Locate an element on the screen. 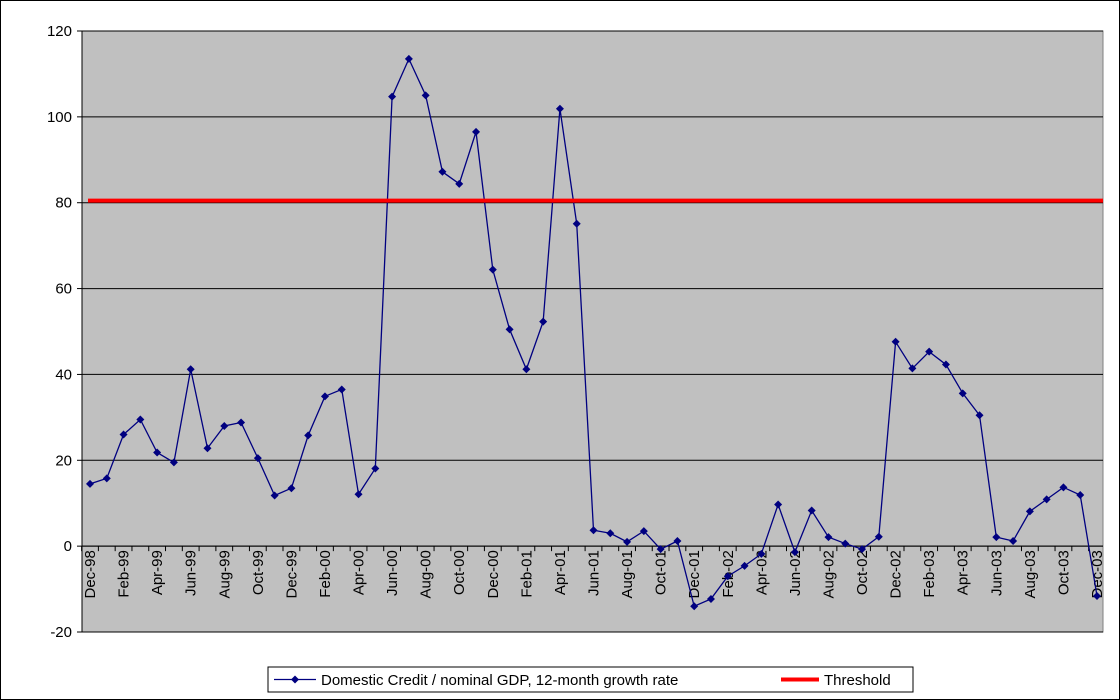 The width and height of the screenshot is (1120, 700). x-tick-label: Aug-99 is located at coordinates (224, 574).